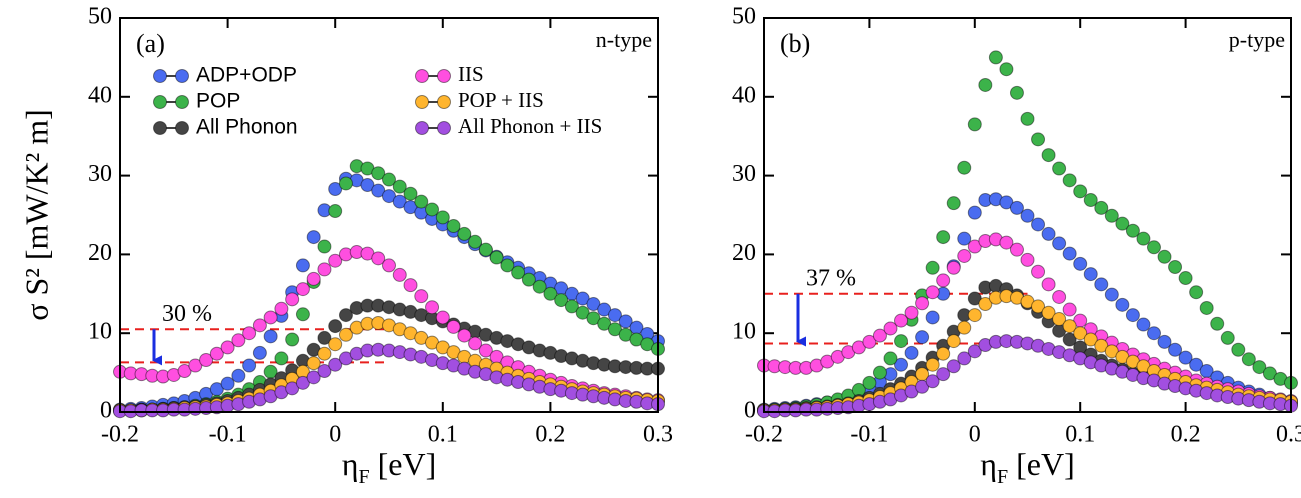 The image size is (1301, 498). What do you see at coordinates (471, 74) in the screenshot?
I see `legend-label: IIS` at bounding box center [471, 74].